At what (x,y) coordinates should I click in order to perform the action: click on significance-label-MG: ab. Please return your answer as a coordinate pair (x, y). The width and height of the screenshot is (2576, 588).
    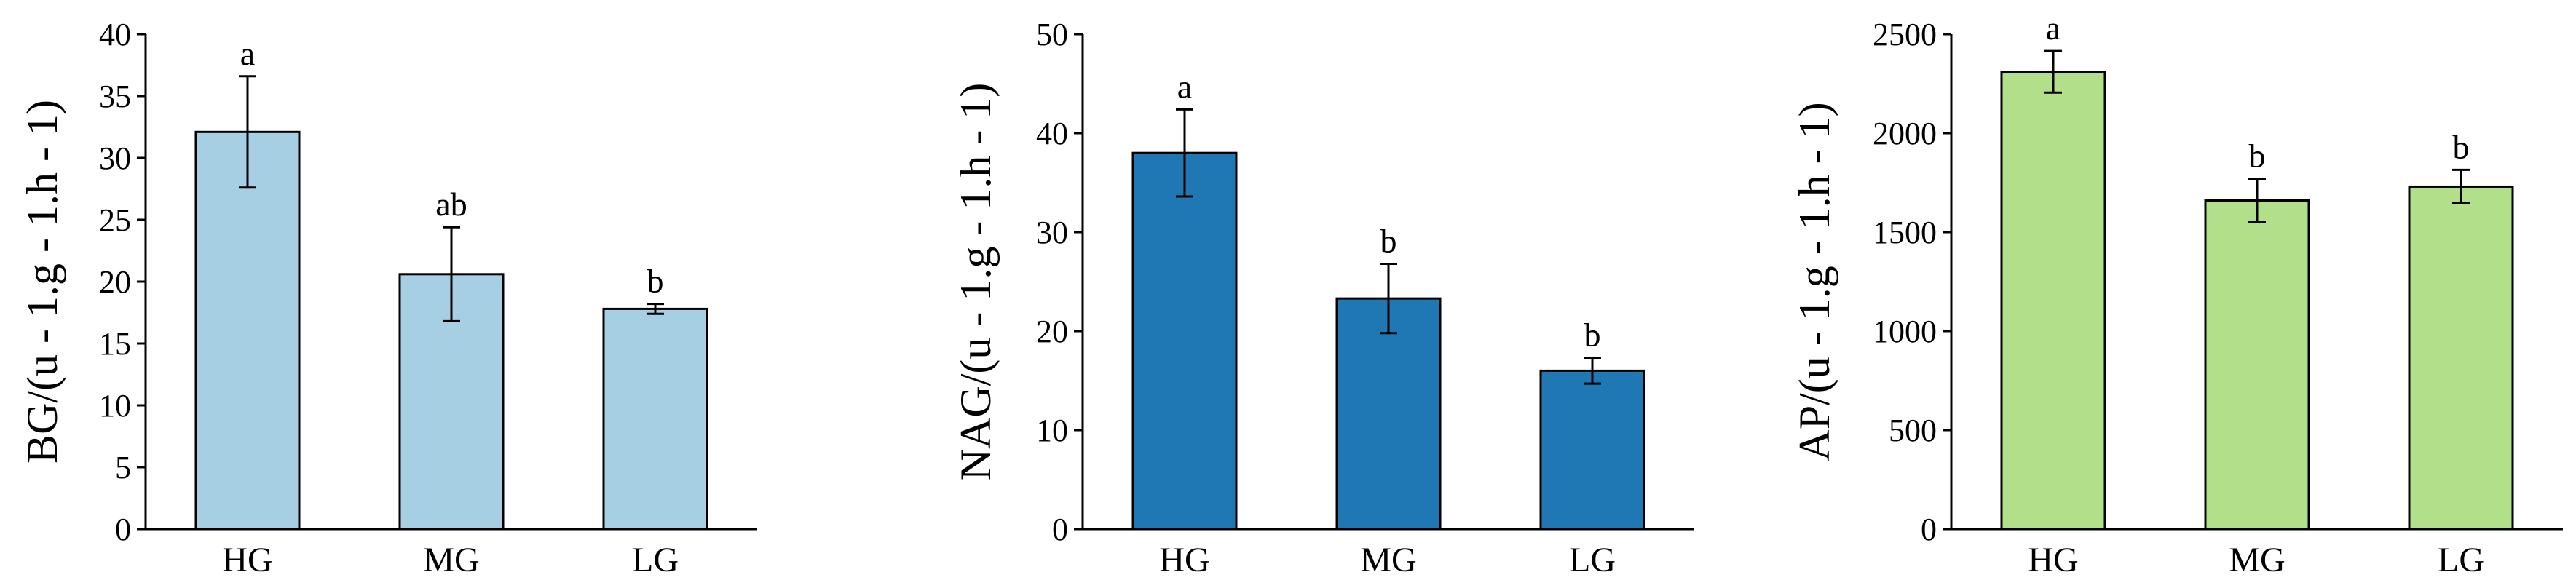
    Looking at the image, I should click on (451, 204).